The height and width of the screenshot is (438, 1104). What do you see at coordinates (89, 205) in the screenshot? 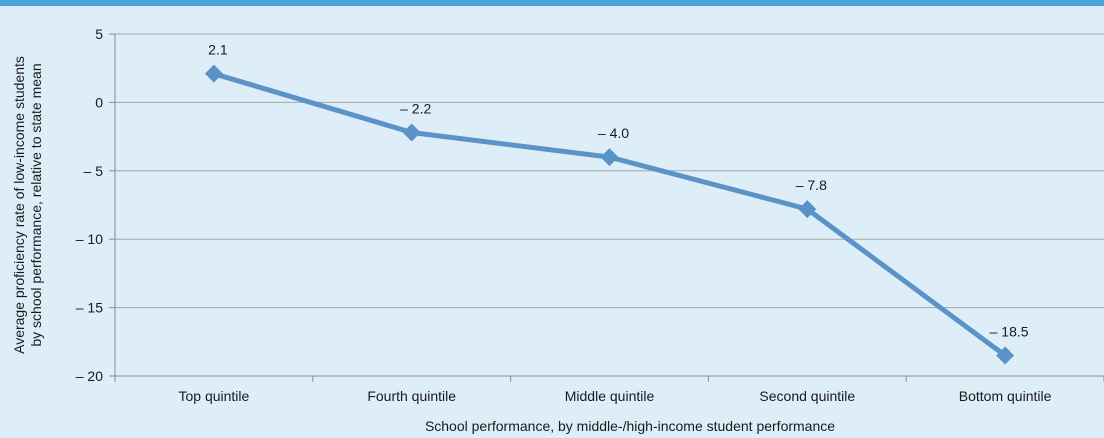
I see `y-tick-labels: 5 0 – 5 – 10 – 15 – 20` at bounding box center [89, 205].